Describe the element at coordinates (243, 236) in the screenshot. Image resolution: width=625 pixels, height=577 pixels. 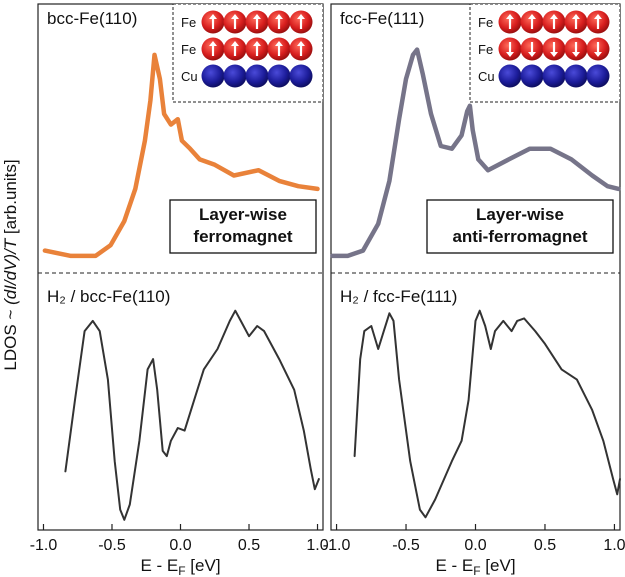
I see `annotation: ferromagnet` at that location.